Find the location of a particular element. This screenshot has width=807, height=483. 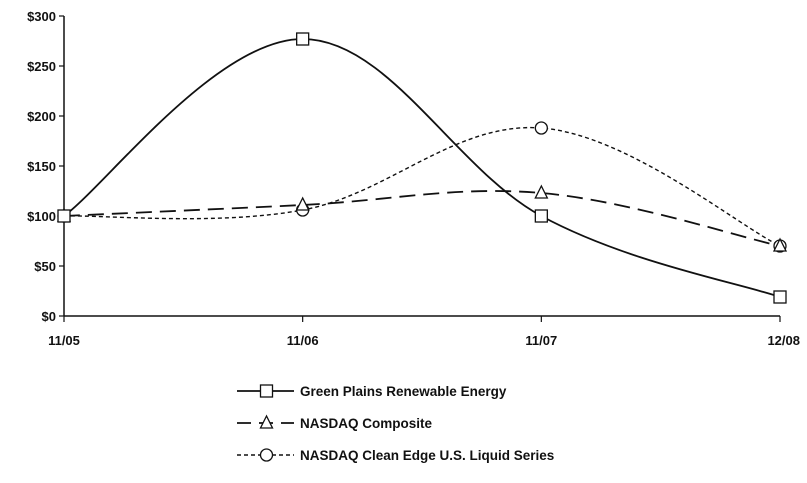

legend-triangle-marker is located at coordinates (266, 421).